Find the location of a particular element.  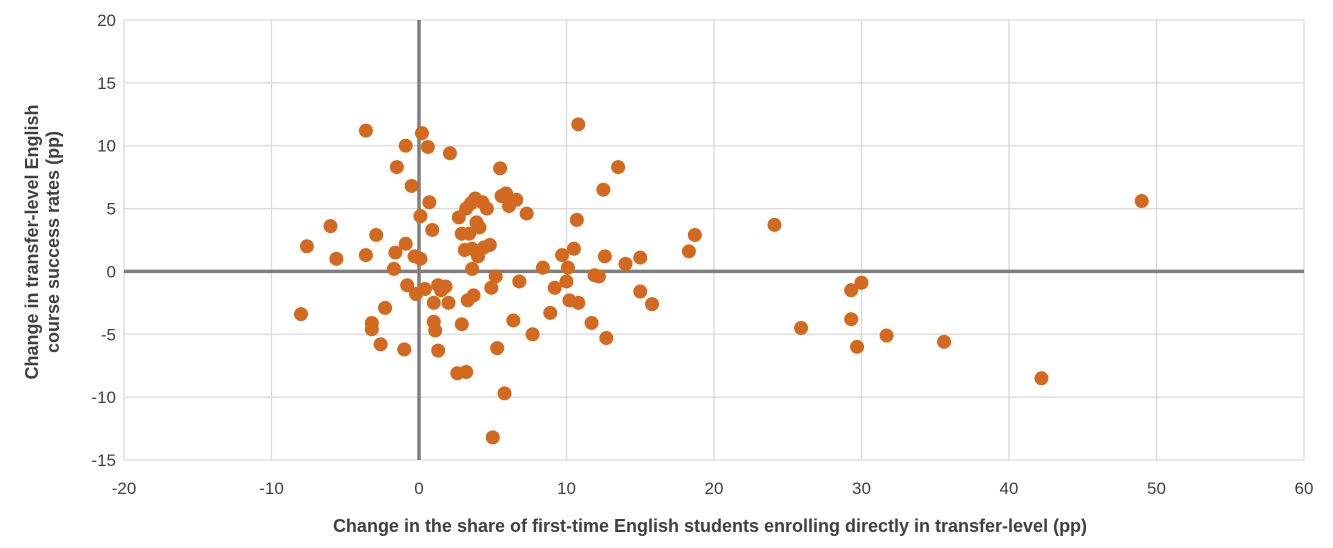

x-tick-label: 30 is located at coordinates (861, 488).